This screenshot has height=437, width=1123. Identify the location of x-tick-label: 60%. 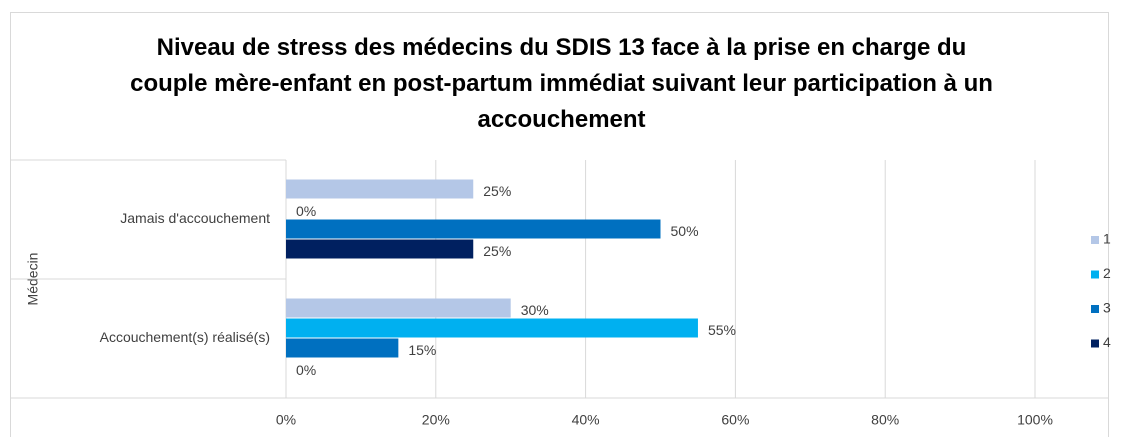
(735, 420).